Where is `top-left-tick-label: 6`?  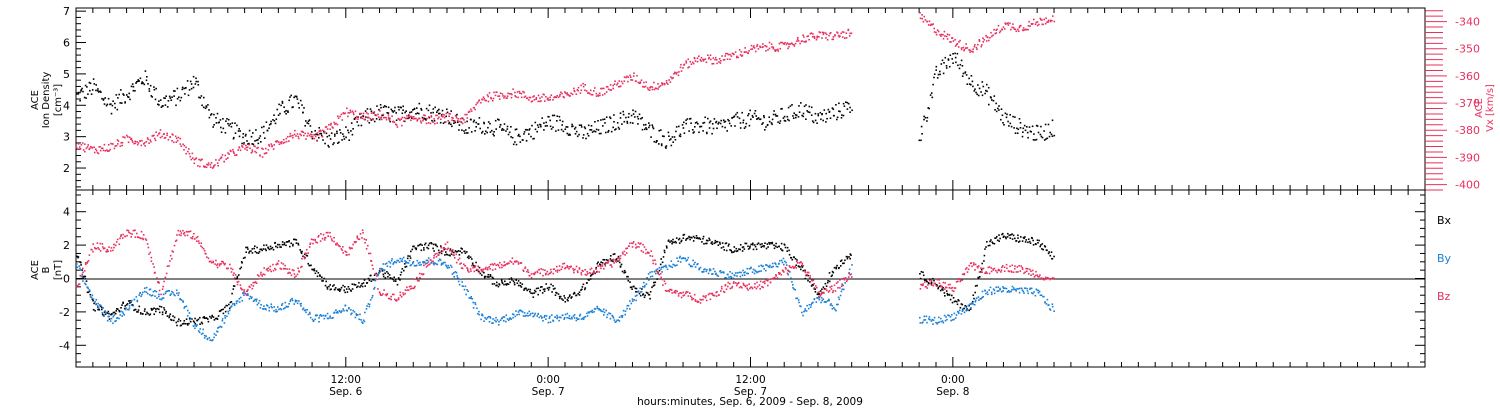
top-left-tick-label: 6 is located at coordinates (66, 43).